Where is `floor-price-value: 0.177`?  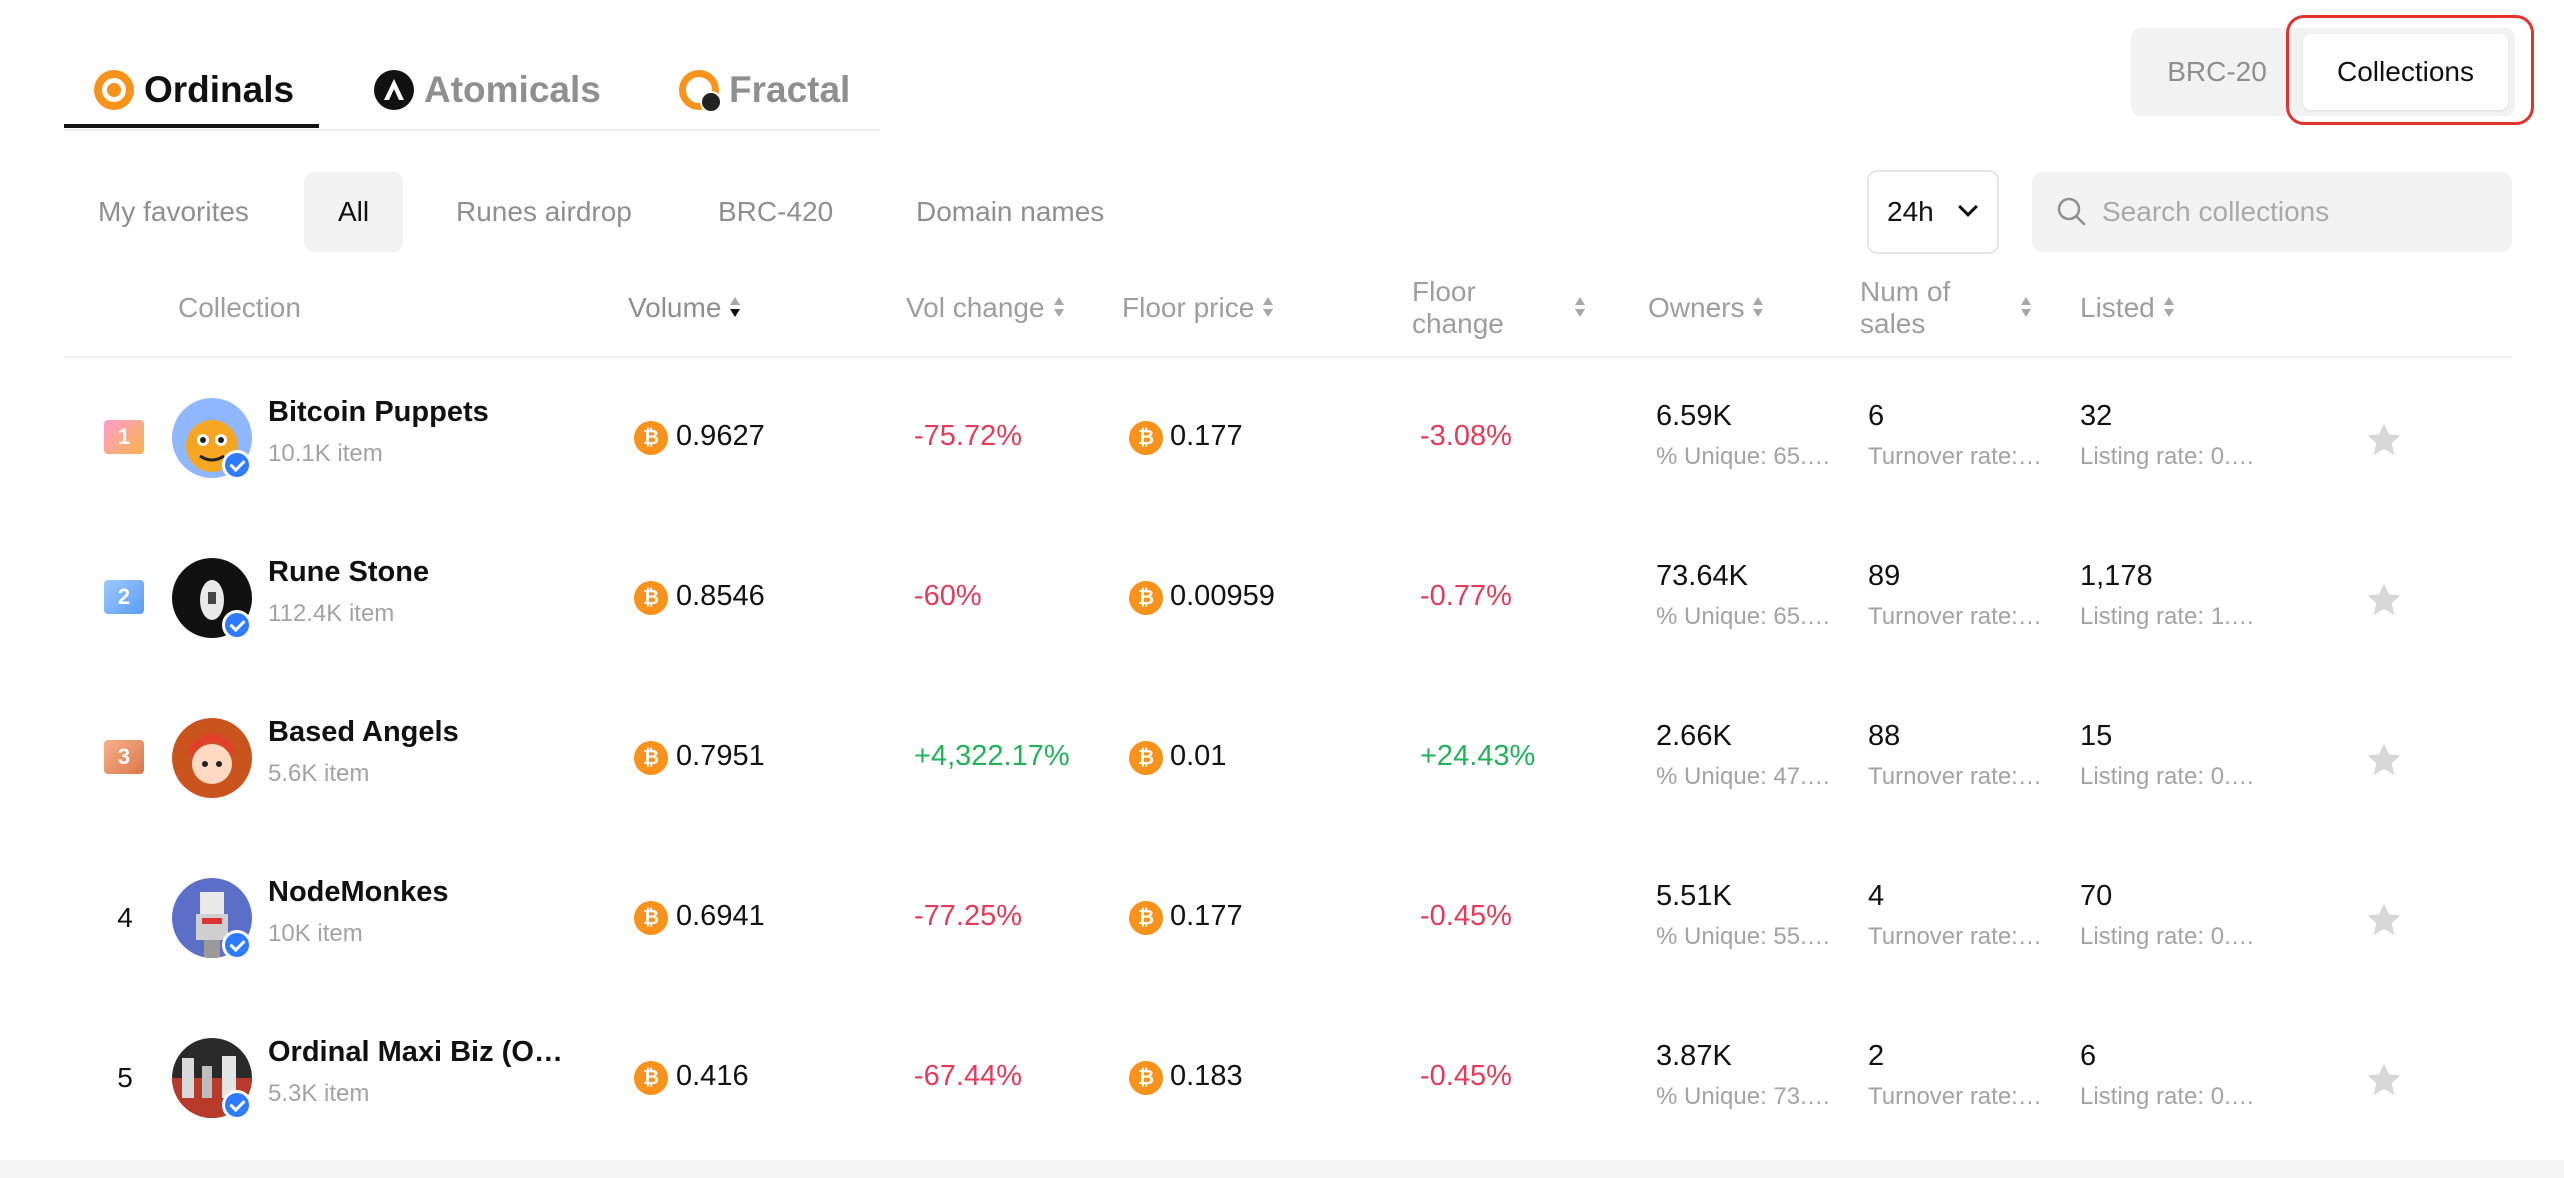 floor-price-value: 0.177 is located at coordinates (1206, 436).